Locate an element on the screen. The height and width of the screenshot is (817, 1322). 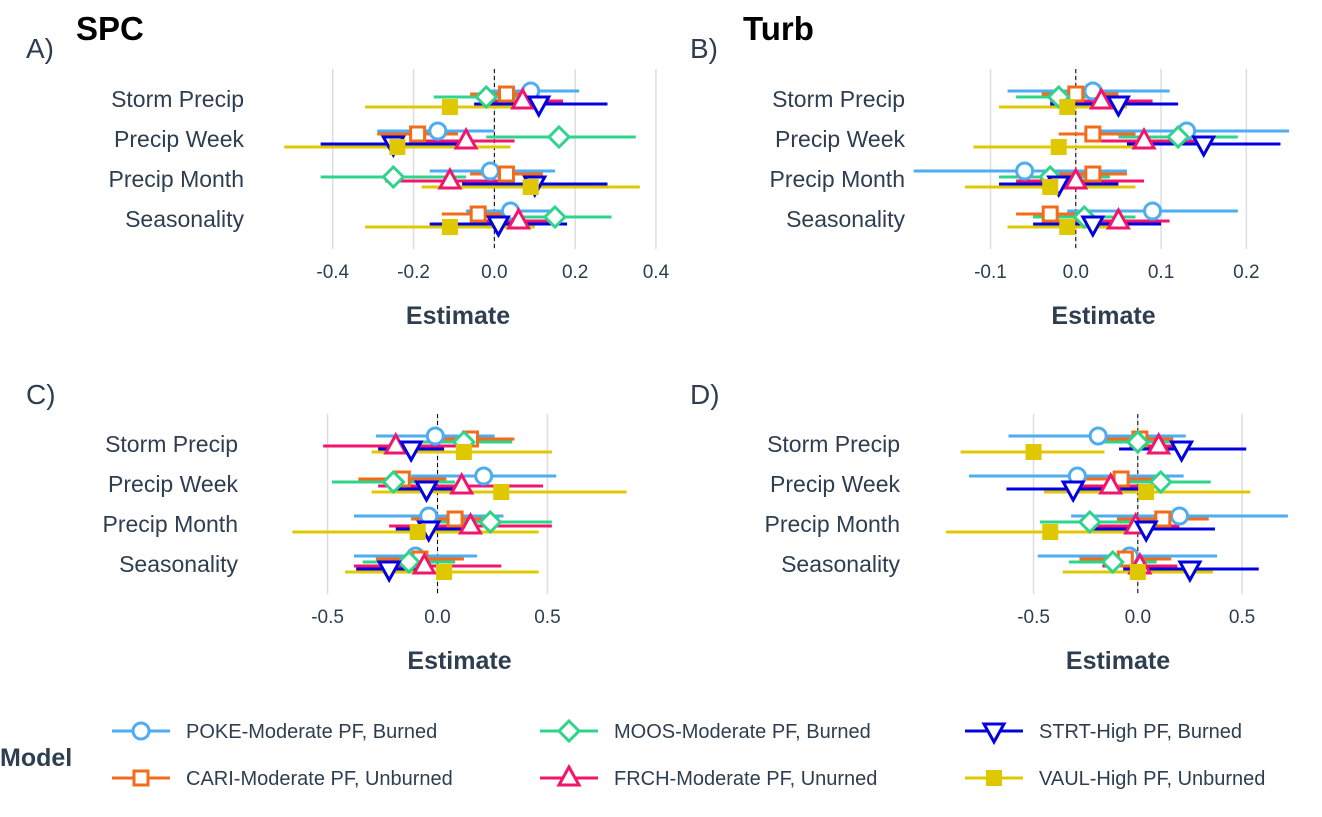
x-tick-label: 0.1 is located at coordinates (1161, 272).